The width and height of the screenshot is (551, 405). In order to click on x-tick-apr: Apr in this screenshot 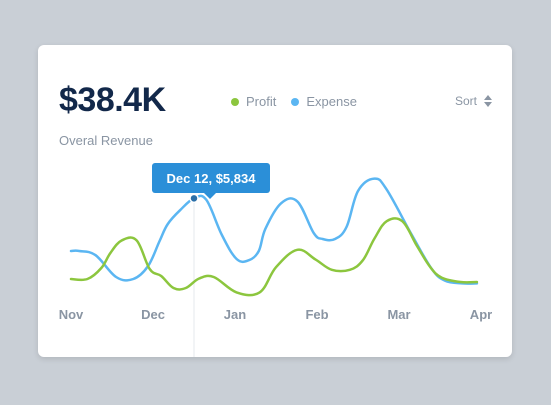, I will do `click(481, 314)`.